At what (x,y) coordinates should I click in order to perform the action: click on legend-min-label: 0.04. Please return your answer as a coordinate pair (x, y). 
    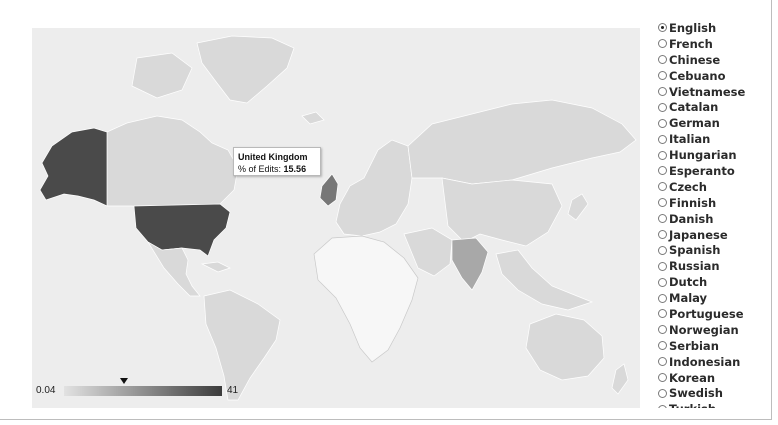
    Looking at the image, I should click on (46, 390).